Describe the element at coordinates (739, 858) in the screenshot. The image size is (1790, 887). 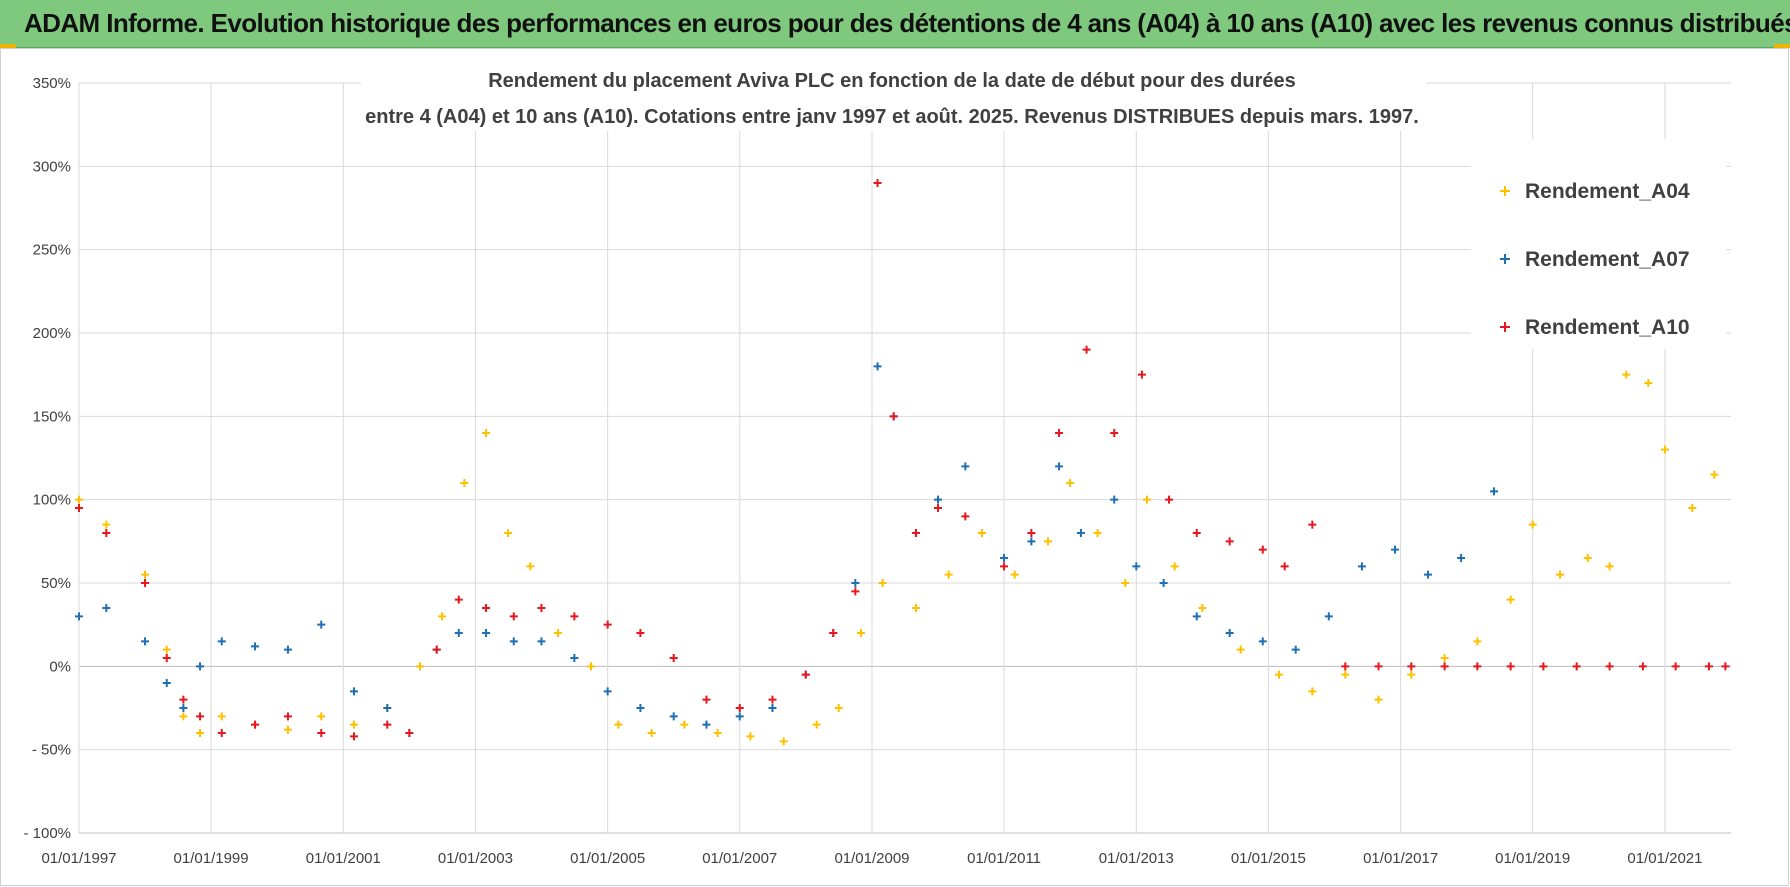
I see `x-tick-label: 01/01/2007` at that location.